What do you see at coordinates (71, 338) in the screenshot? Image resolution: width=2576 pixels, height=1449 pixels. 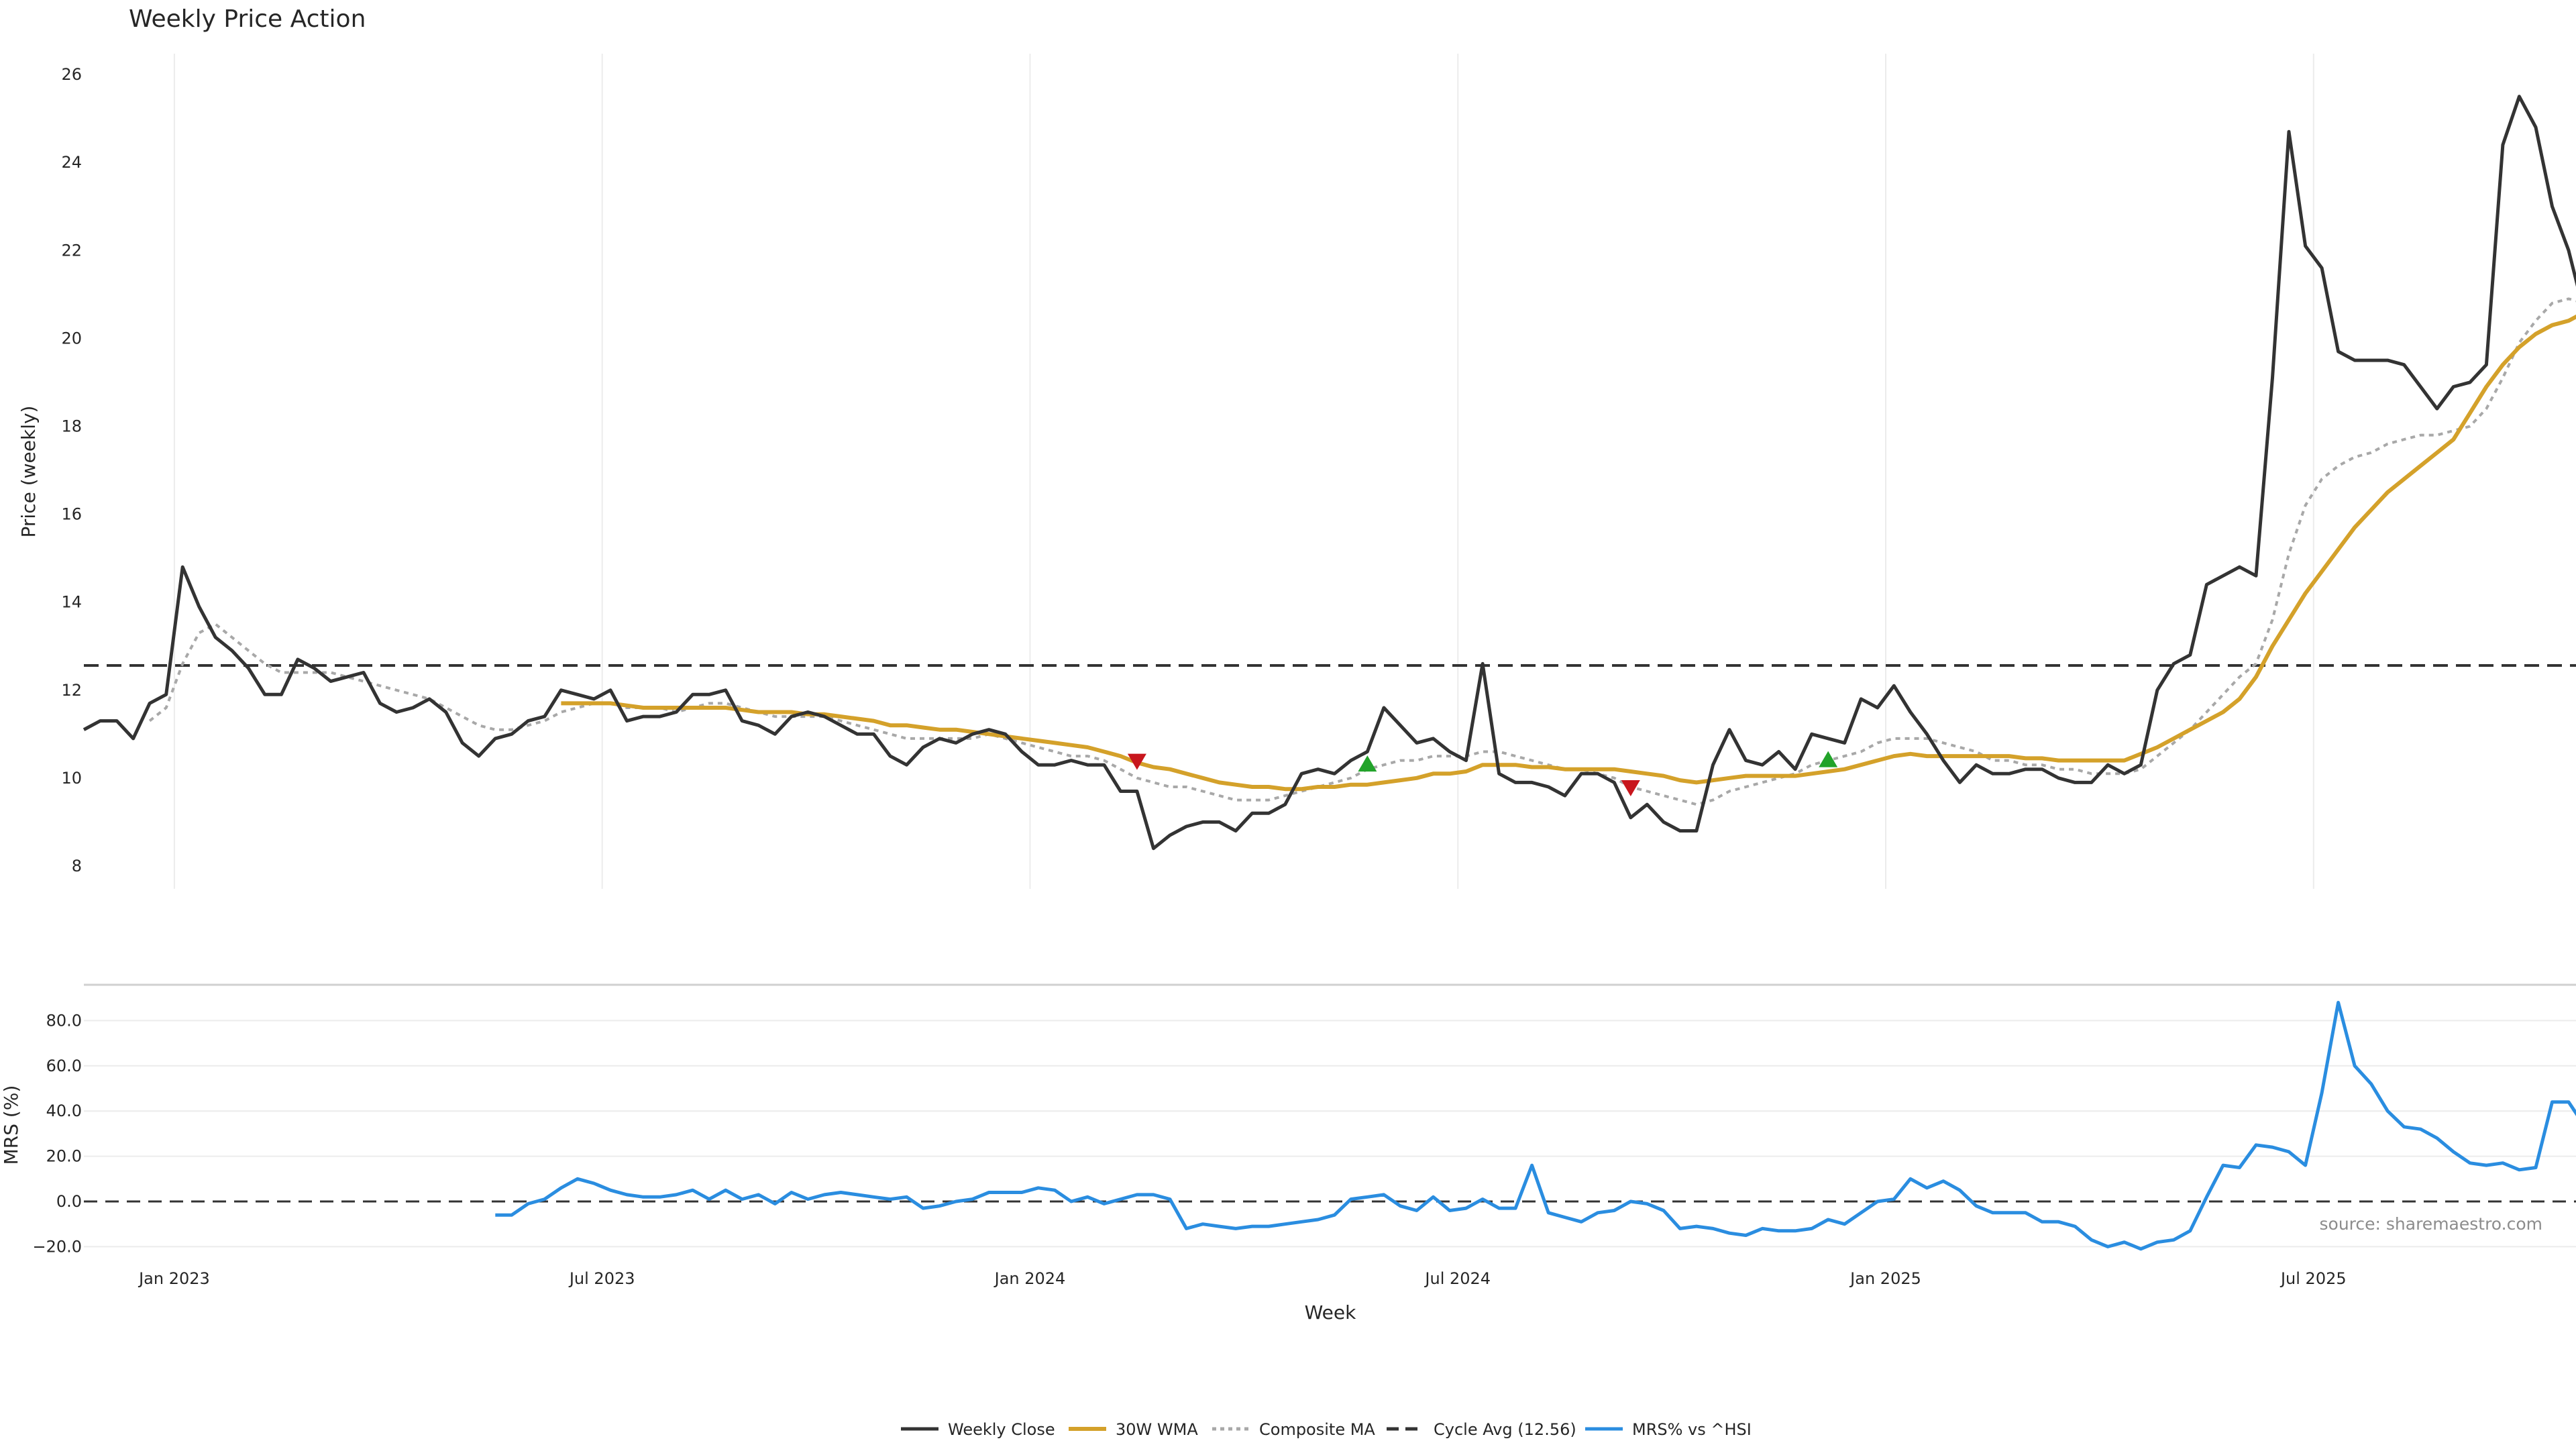 I see `price-y-tick-label: 20` at bounding box center [71, 338].